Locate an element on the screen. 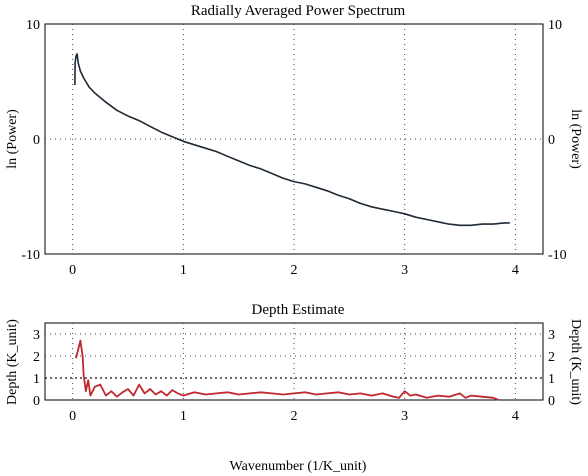 This screenshot has height=476, width=588. depth-estimate-x-ticks: 0 1 2 3 4 is located at coordinates (294, 416).